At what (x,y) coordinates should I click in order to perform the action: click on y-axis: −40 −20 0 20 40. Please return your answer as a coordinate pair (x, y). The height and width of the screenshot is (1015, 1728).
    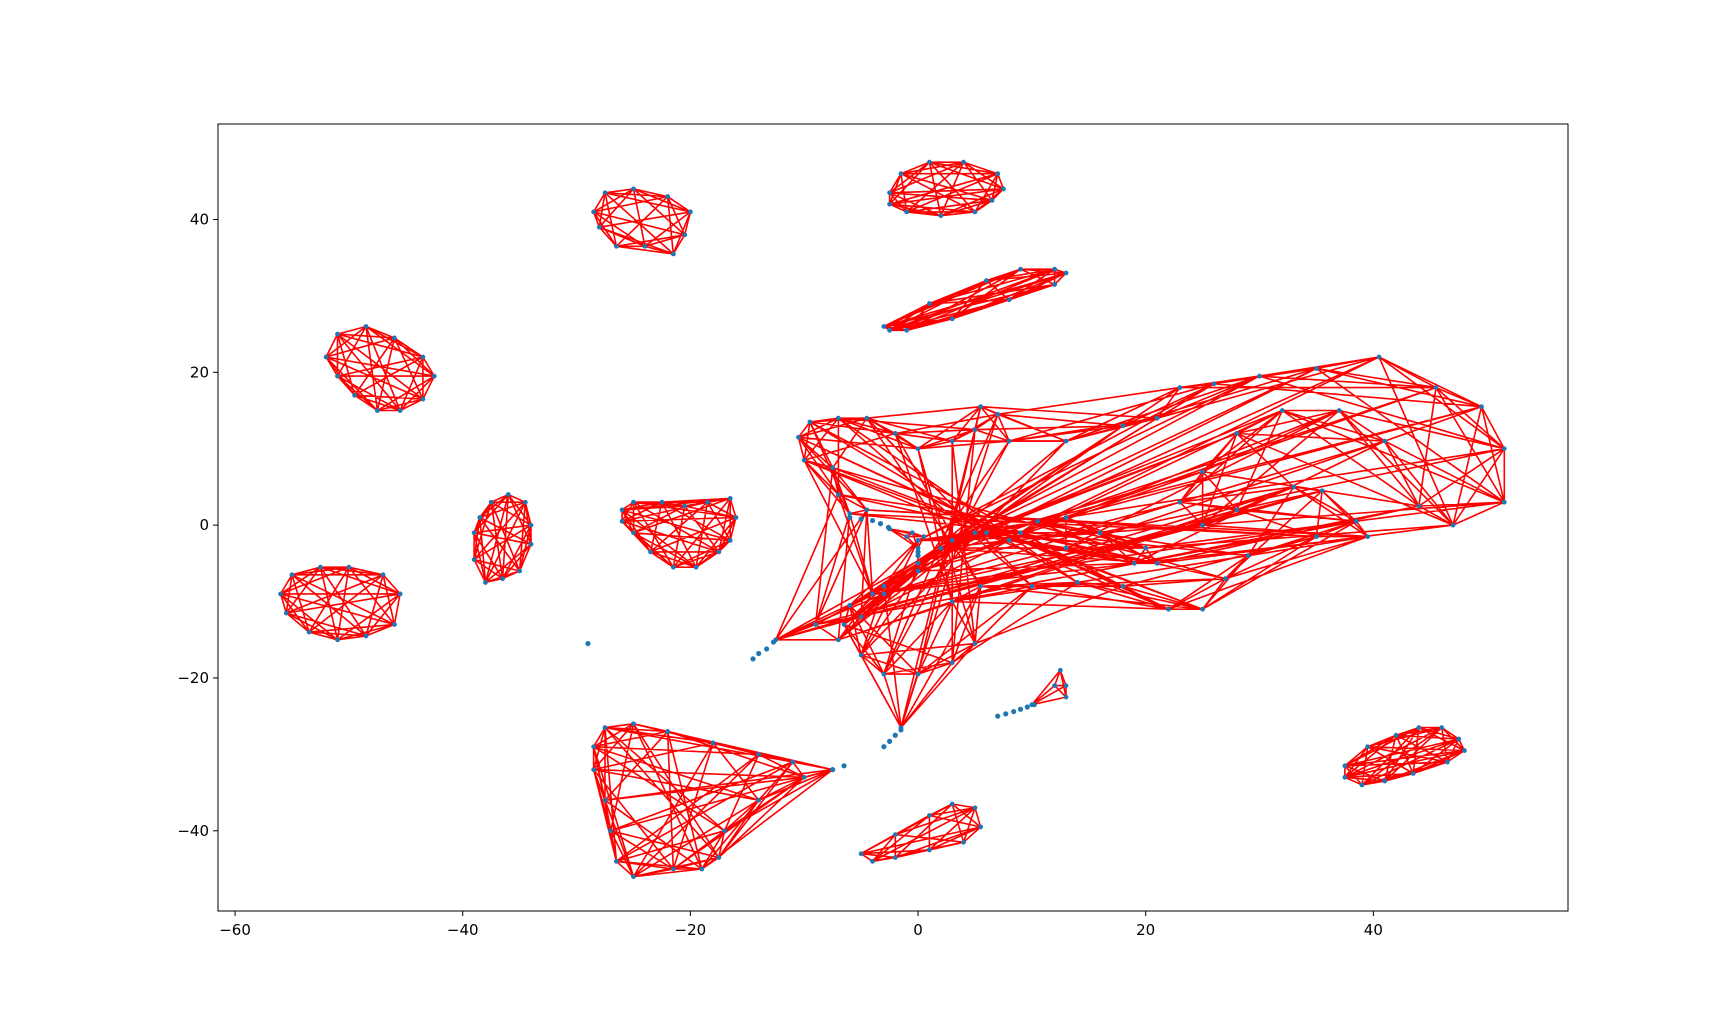
    Looking at the image, I should click on (197, 525).